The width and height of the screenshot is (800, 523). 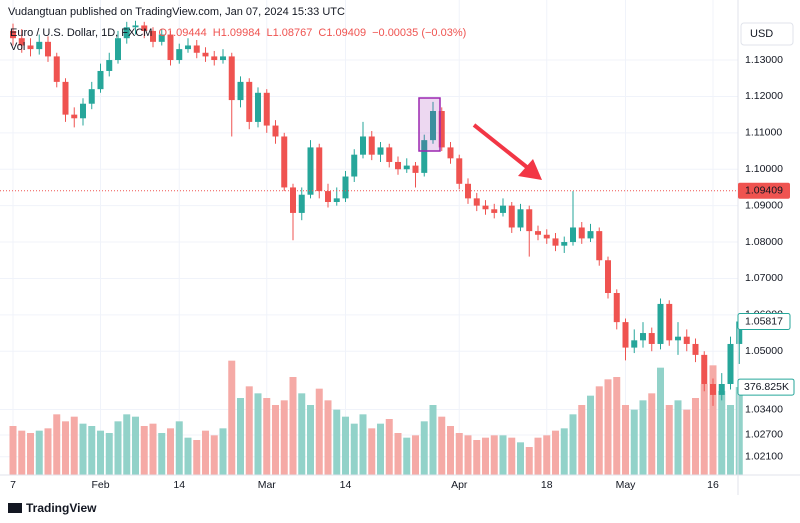 I want to click on y-tick-label: 1.13000, so click(x=764, y=60).